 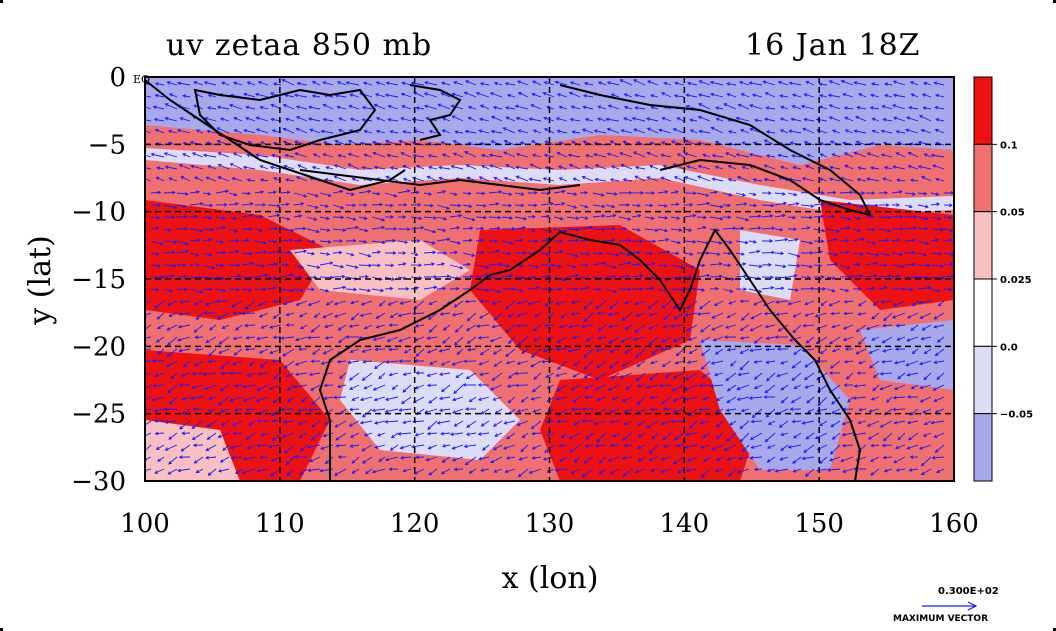 I want to click on colorbar-level-label: −0.05, so click(x=1016, y=415).